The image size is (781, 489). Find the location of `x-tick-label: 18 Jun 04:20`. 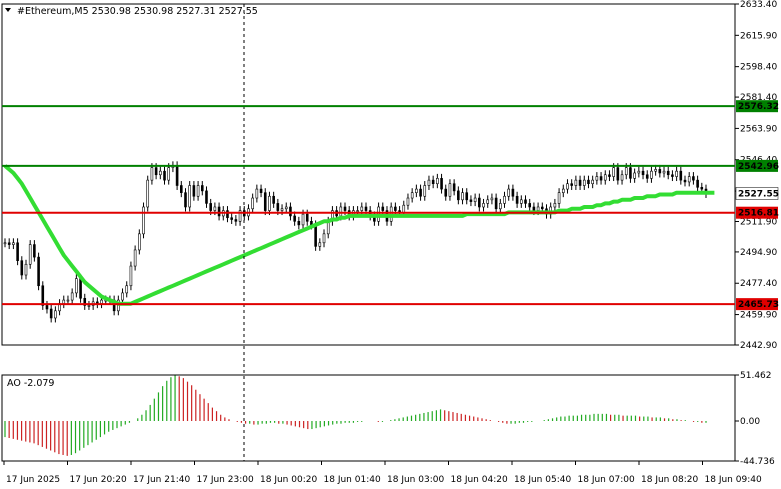

x-tick-label: 18 Jun 04:20 is located at coordinates (479, 480).